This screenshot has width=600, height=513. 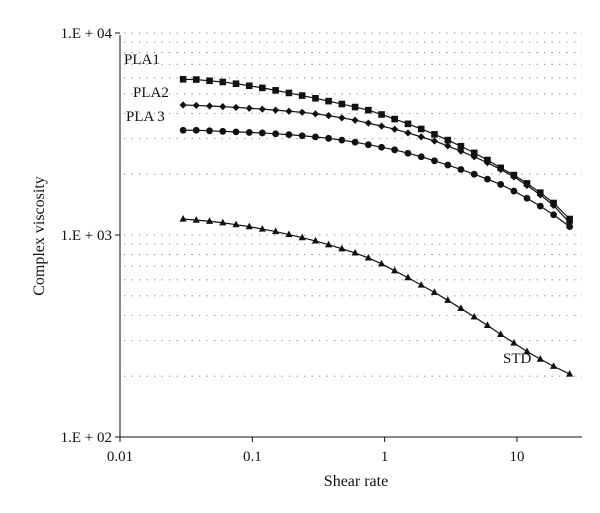 What do you see at coordinates (252, 457) in the screenshot?
I see `x-tick-label: 0.1` at bounding box center [252, 457].